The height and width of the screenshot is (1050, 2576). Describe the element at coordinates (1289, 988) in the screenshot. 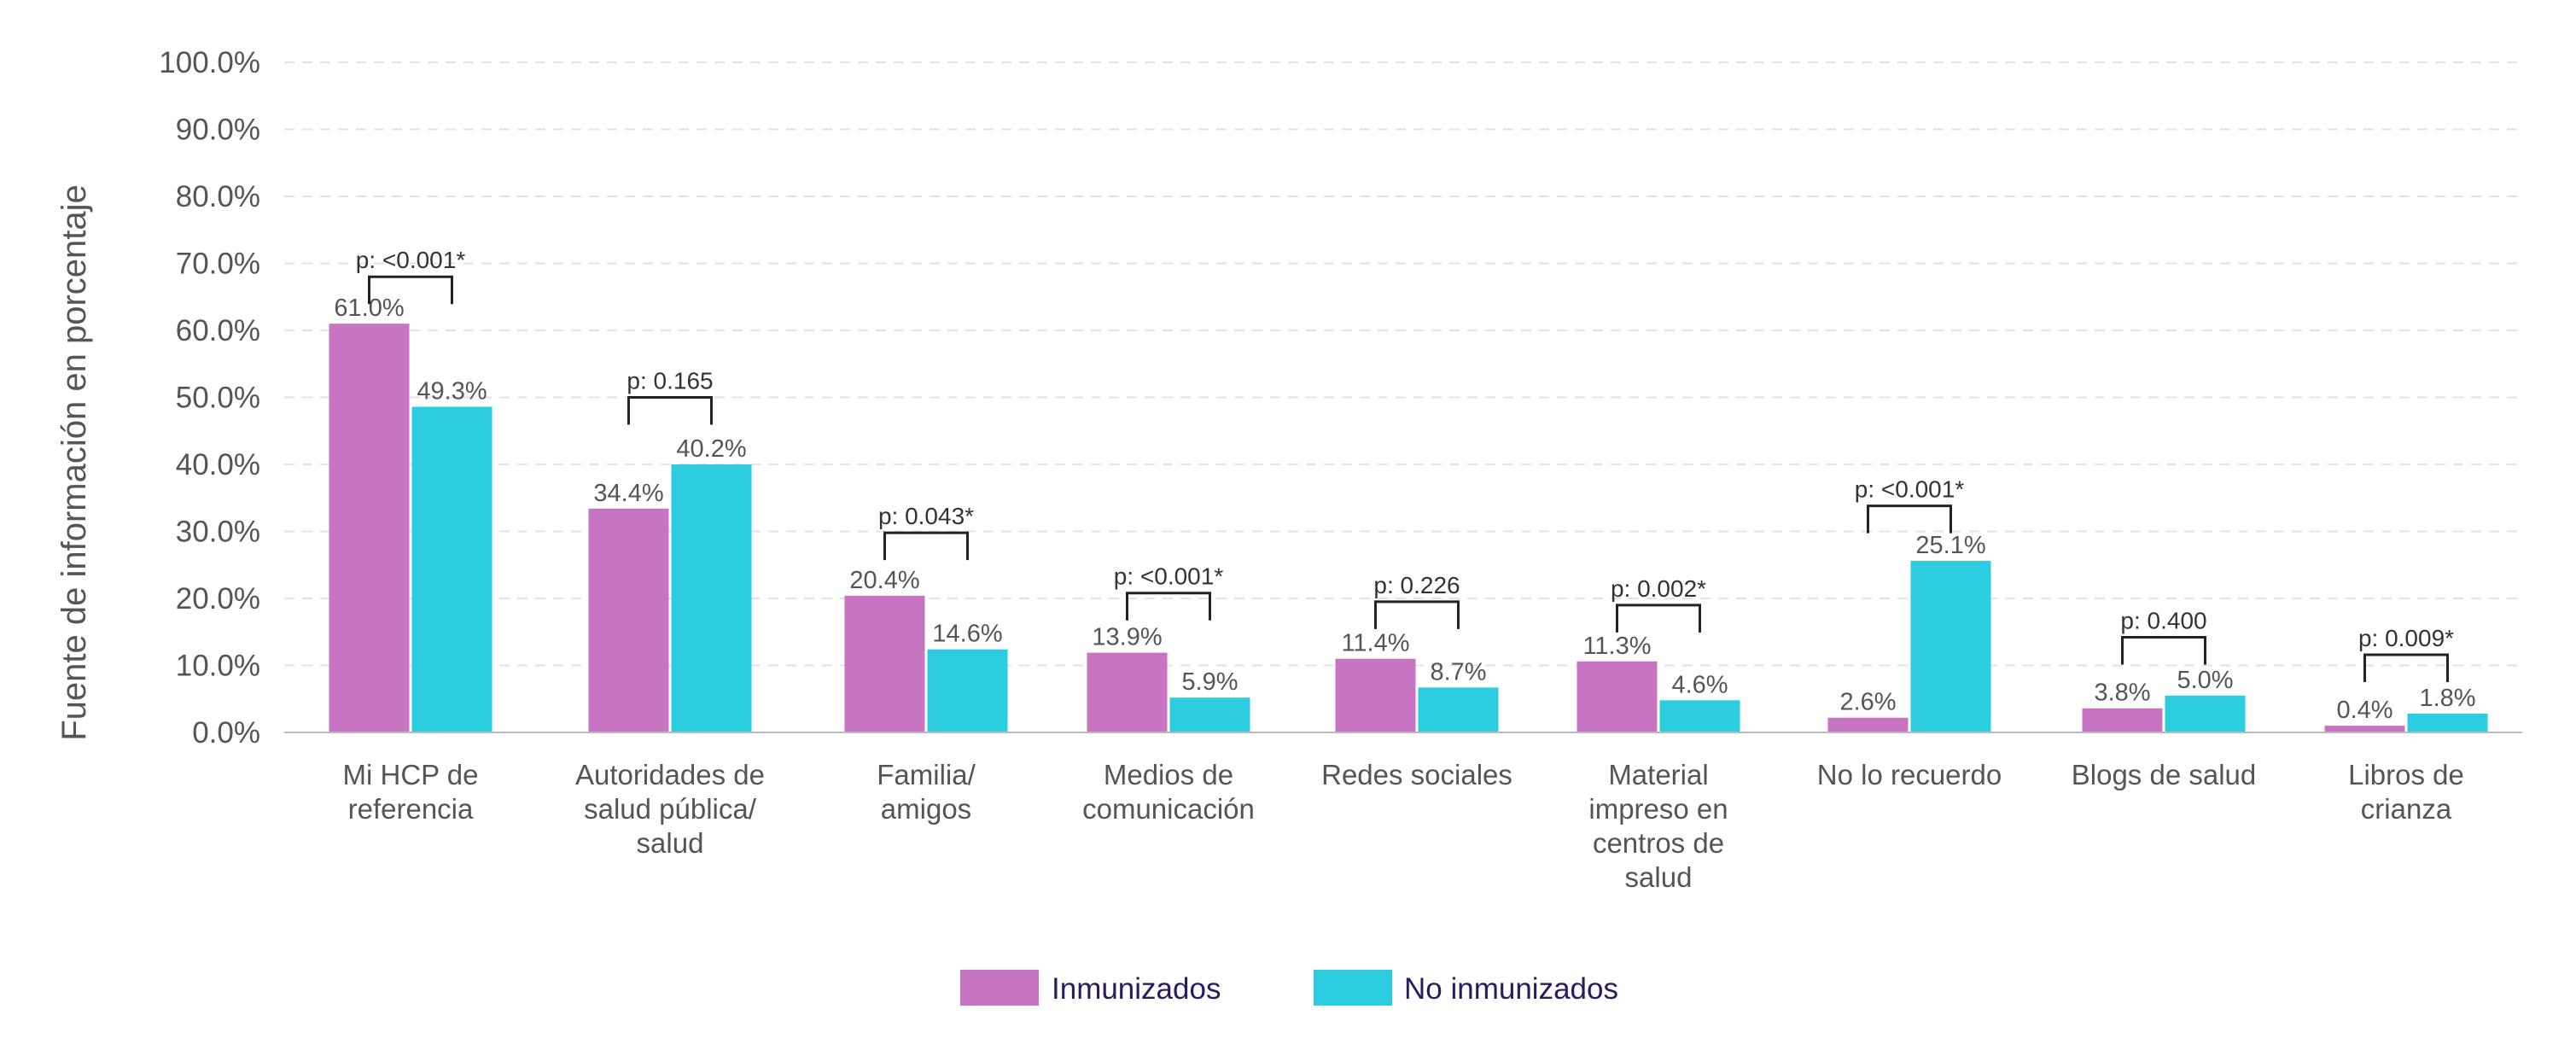

I see `legend: Inmunizados No inmunizados` at that location.